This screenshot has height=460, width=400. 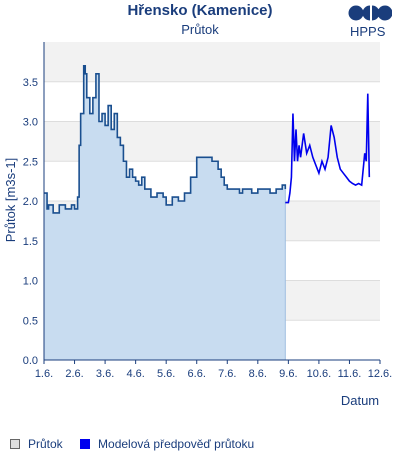 I want to click on legend-swatch-observed, so click(x=15, y=444).